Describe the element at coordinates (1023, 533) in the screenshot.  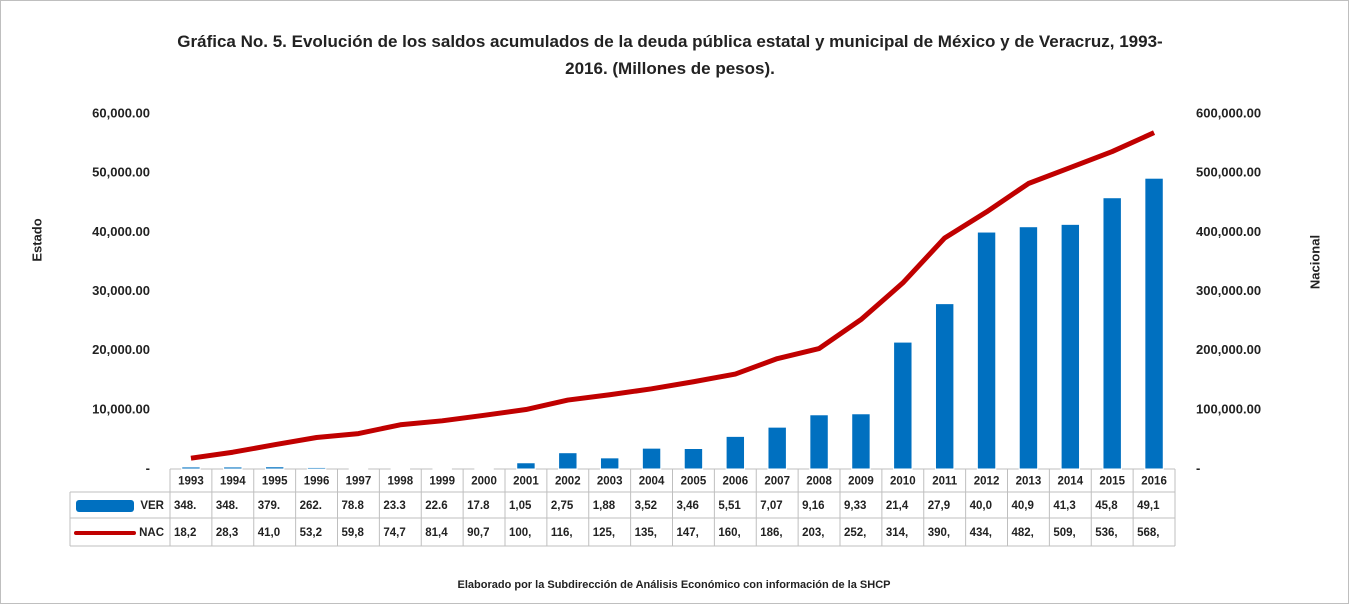
I see `table-value: 482,` at that location.